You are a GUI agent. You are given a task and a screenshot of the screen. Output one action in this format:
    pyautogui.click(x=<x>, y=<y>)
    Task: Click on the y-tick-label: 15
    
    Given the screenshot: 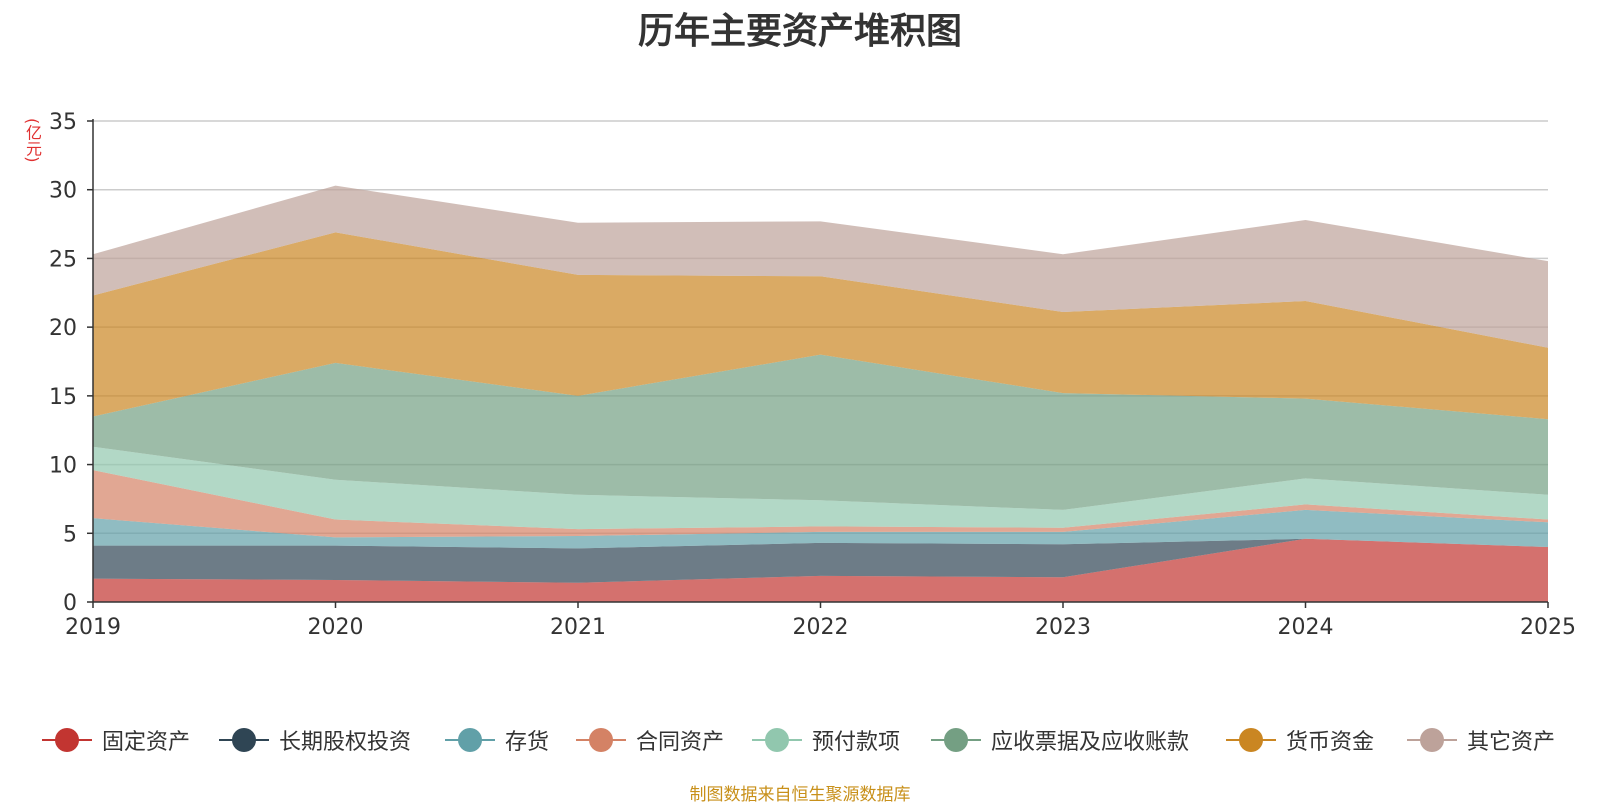 What is the action you would take?
    pyautogui.click(x=63, y=397)
    